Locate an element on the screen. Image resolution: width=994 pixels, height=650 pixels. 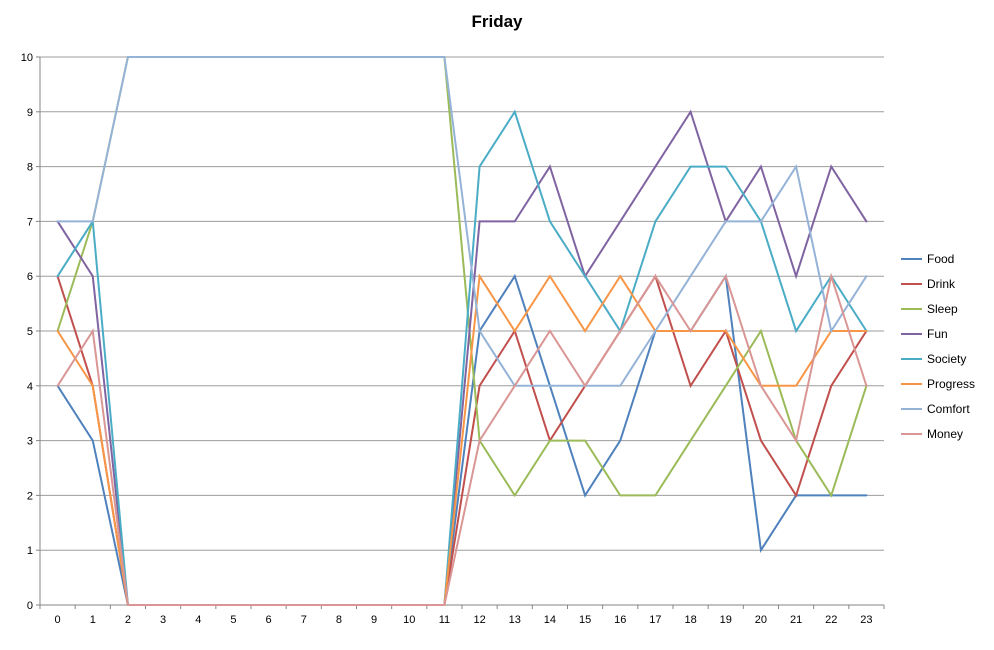
x-tick-label: 5 is located at coordinates (233, 620).